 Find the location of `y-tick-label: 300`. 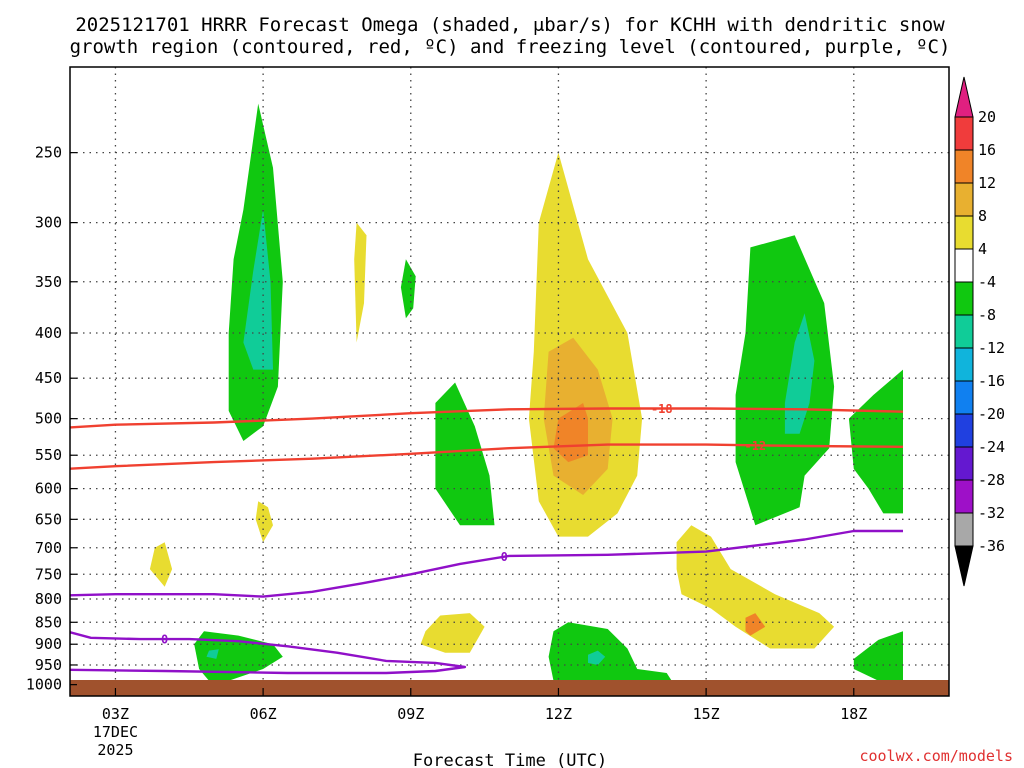

y-tick-label: 300 is located at coordinates (48, 223).